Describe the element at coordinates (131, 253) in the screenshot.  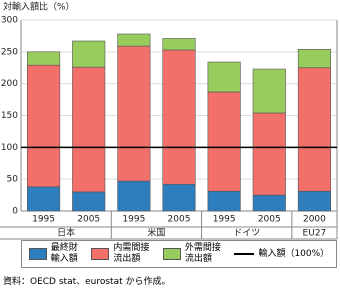
I see `legend-label: 内需間接 流出額` at that location.